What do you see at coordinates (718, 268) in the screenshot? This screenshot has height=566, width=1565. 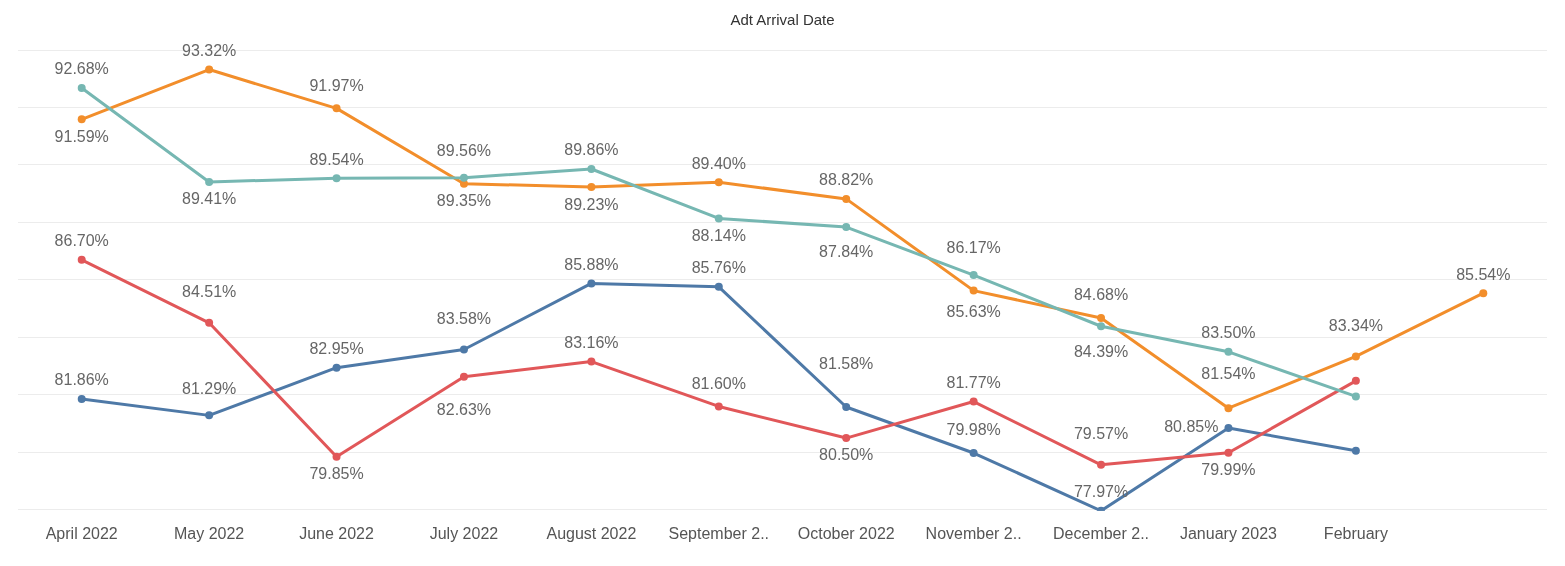 I see `data-label: 85.76%` at bounding box center [718, 268].